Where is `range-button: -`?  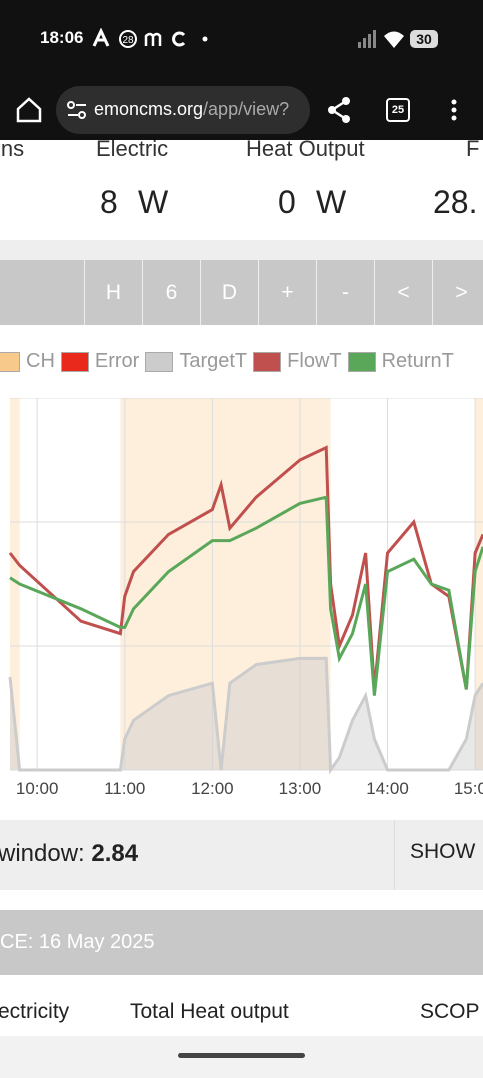
range-button: - is located at coordinates (345, 292).